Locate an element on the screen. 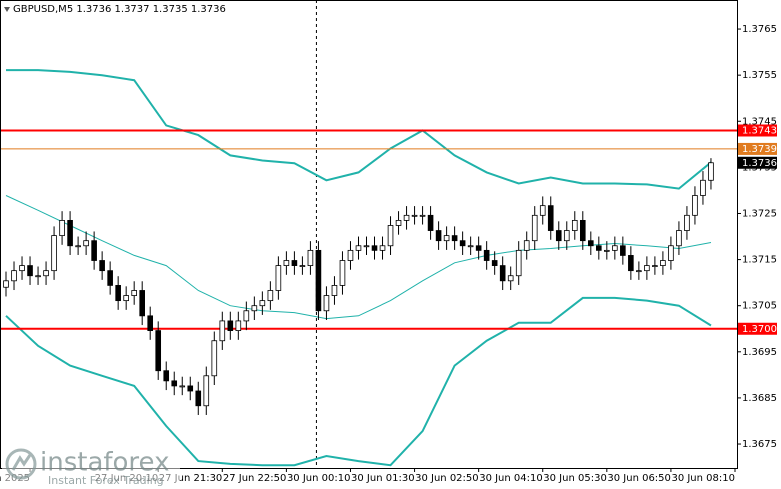 This screenshot has width=781, height=489. y-tick-label: 1.3715 is located at coordinates (759, 260).